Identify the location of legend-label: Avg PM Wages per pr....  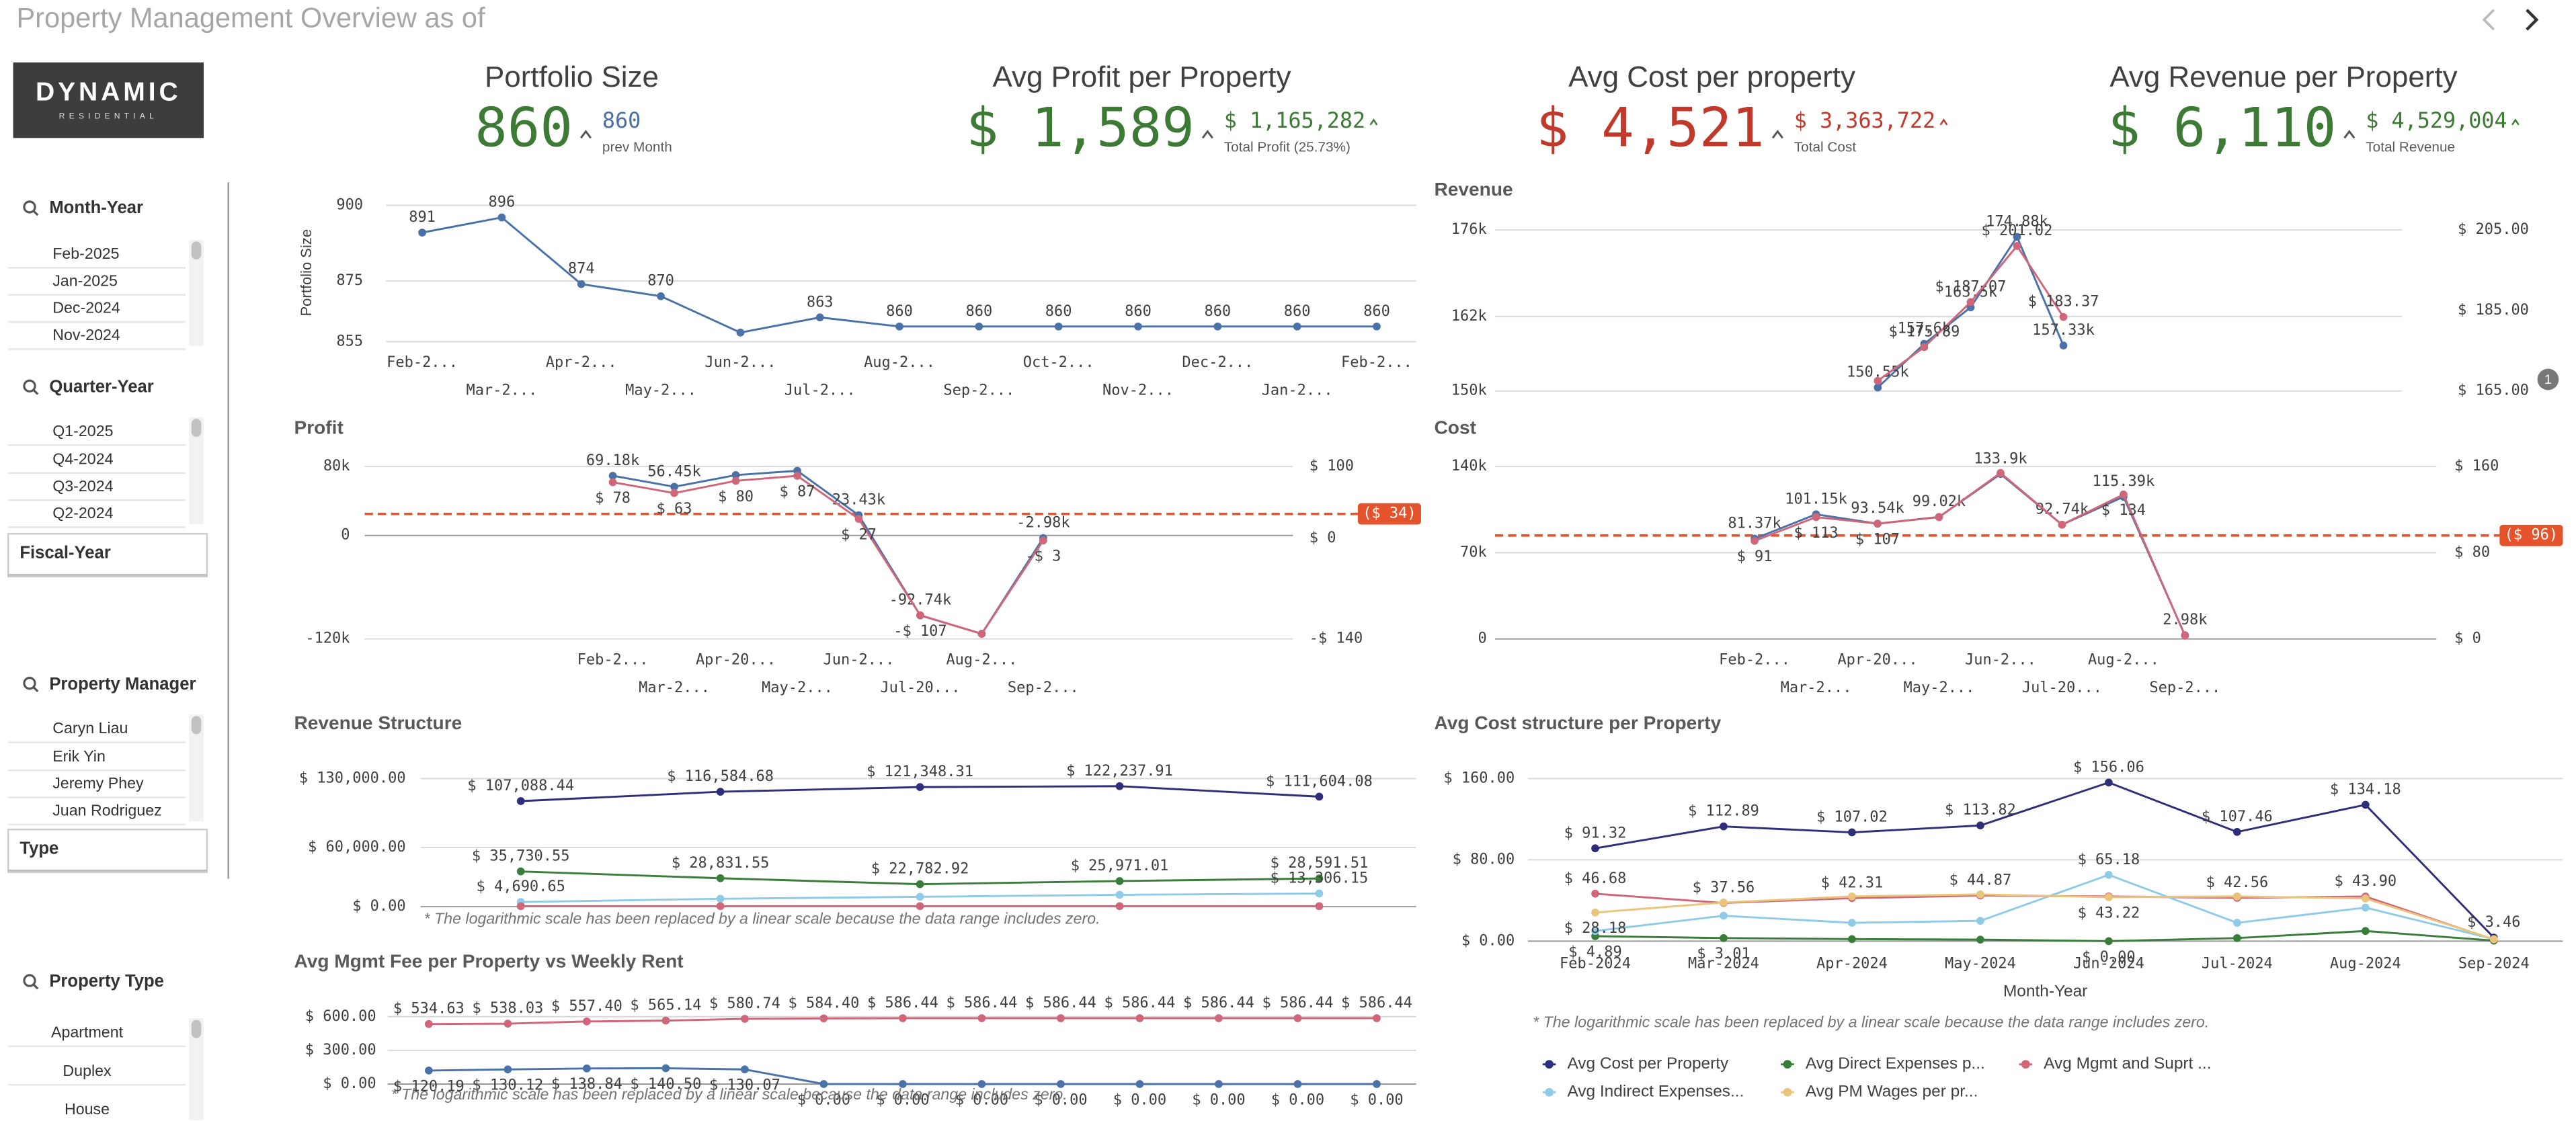
(1892, 1092).